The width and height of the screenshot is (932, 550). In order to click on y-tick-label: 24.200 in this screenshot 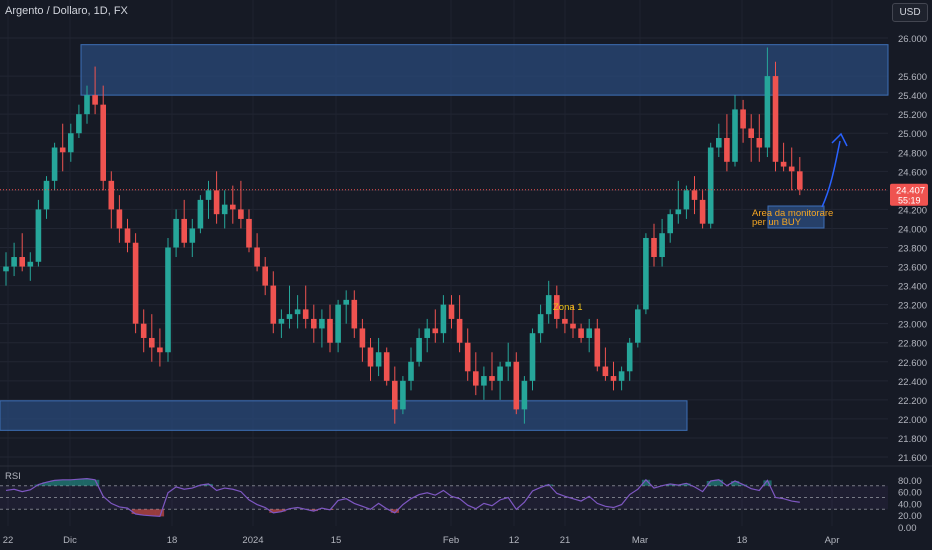, I will do `click(912, 210)`.